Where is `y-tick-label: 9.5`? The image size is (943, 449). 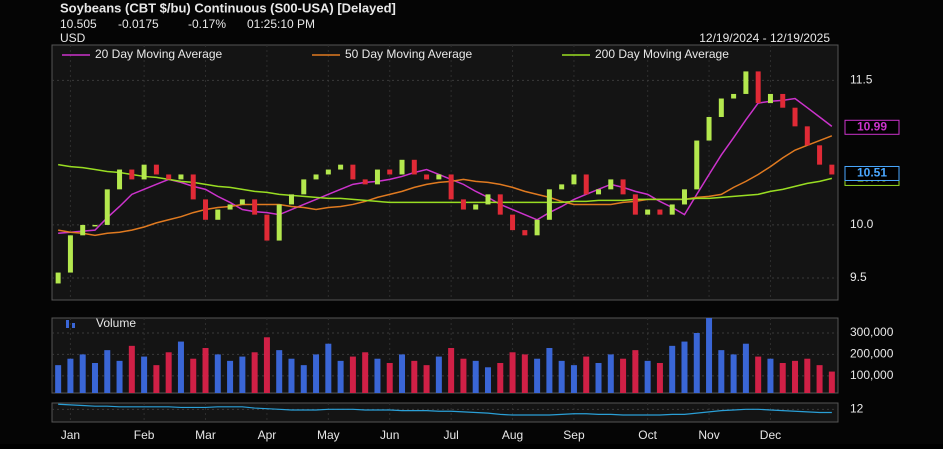 y-tick-label: 9.5 is located at coordinates (858, 277).